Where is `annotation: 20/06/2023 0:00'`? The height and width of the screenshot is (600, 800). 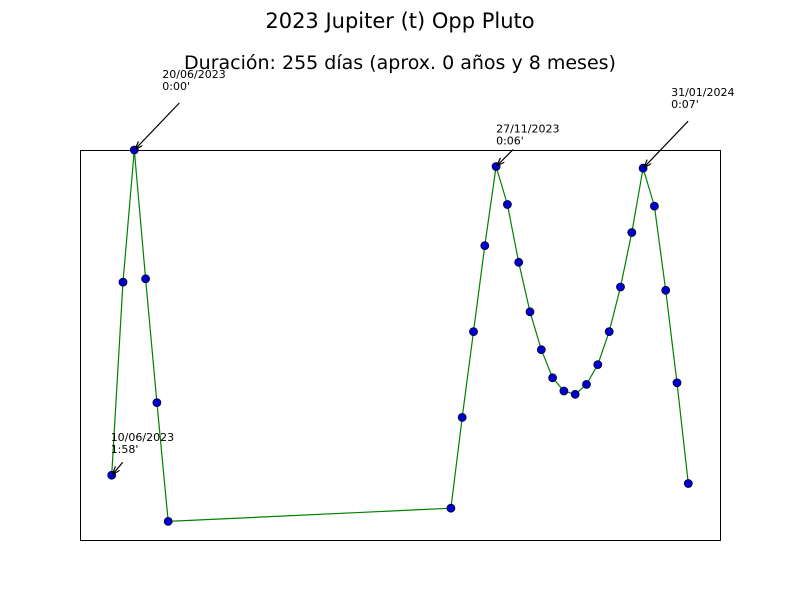 annotation: 20/06/2023 0:00' is located at coordinates (181, 108).